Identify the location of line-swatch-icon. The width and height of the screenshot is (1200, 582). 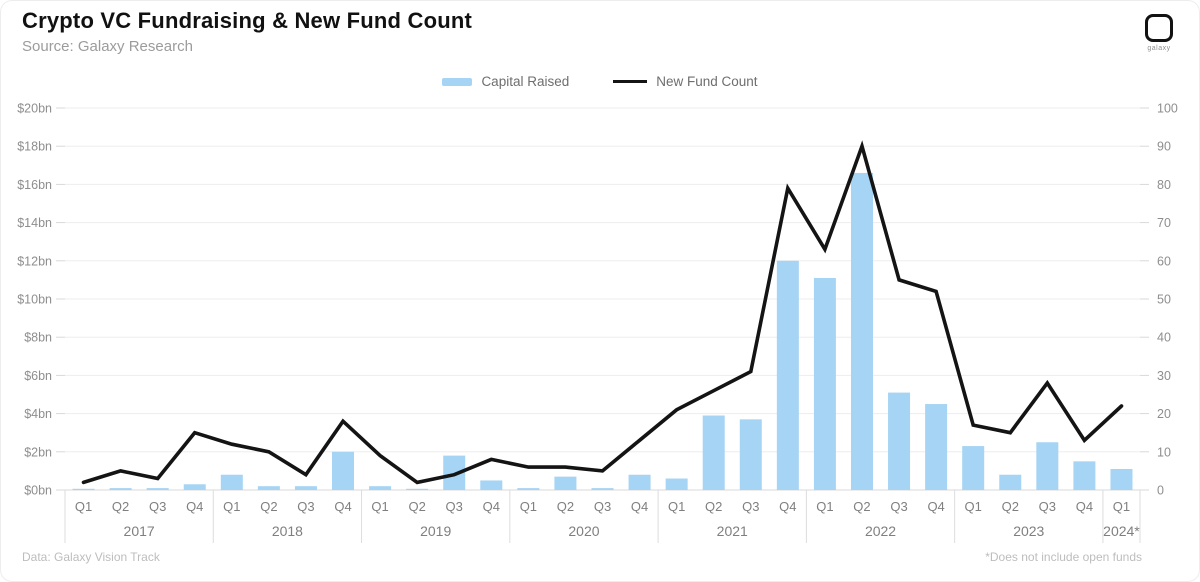
(630, 81).